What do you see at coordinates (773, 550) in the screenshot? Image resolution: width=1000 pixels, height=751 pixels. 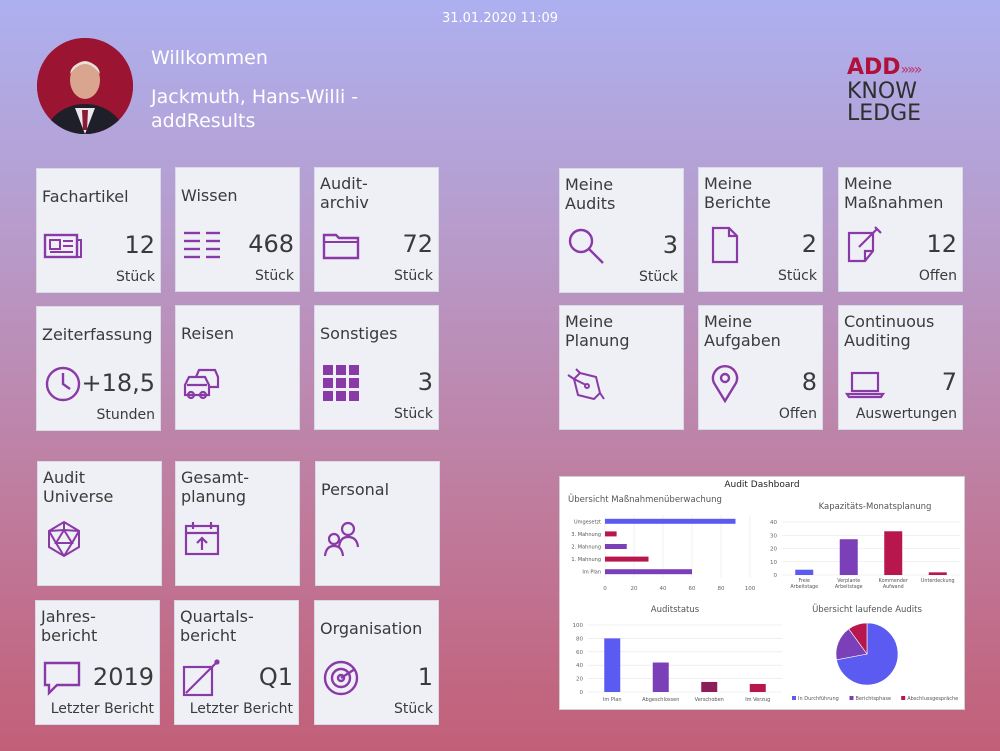 I see `chart2-tick-label: 20` at bounding box center [773, 550].